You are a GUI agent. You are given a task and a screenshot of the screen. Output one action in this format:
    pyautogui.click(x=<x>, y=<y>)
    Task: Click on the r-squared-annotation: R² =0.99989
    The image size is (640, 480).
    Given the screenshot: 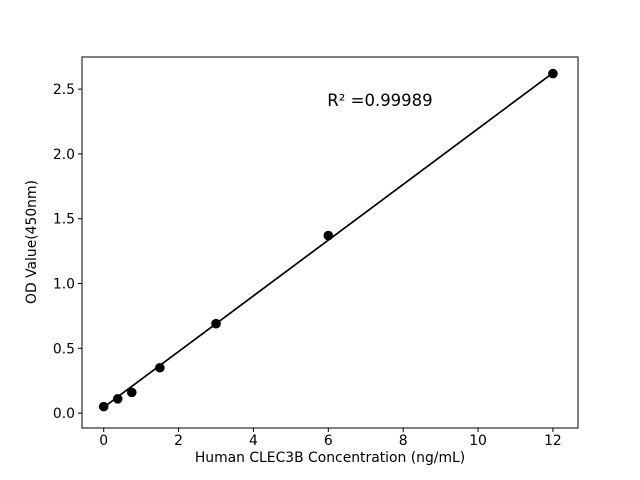 What is the action you would take?
    pyautogui.click(x=380, y=100)
    